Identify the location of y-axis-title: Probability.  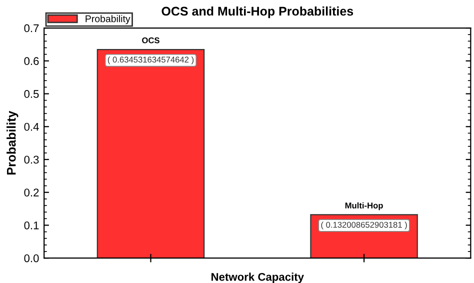
(12, 142).